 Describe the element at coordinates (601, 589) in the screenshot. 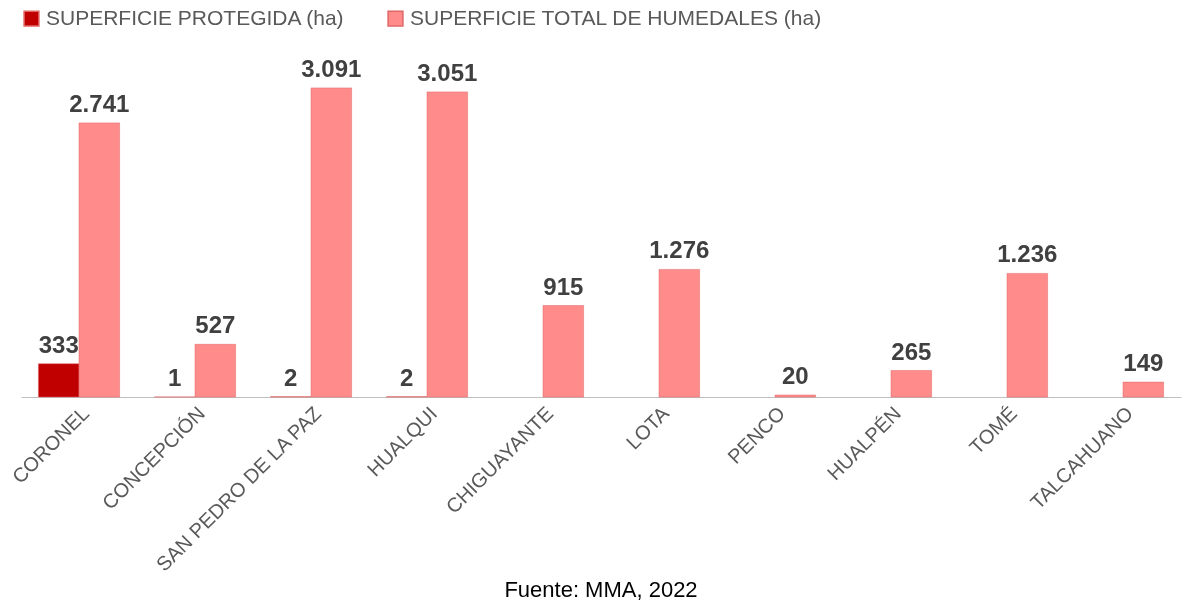

I see `source-note: Fuente: MMA, 2022` at that location.